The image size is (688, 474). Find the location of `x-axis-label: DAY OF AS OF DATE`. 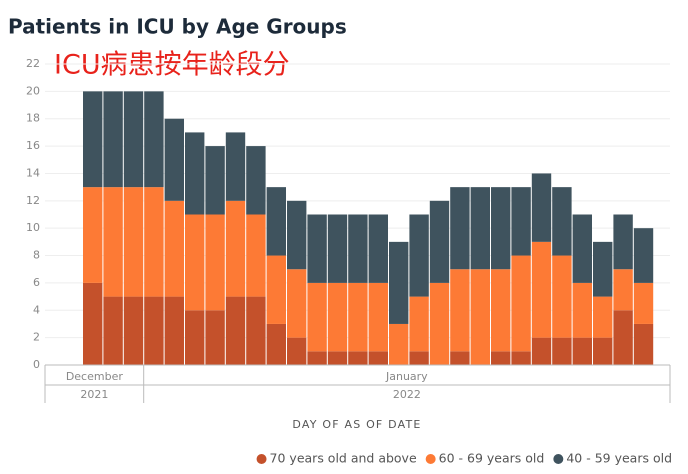

x-axis-label: DAY OF AS OF DATE is located at coordinates (356, 424).